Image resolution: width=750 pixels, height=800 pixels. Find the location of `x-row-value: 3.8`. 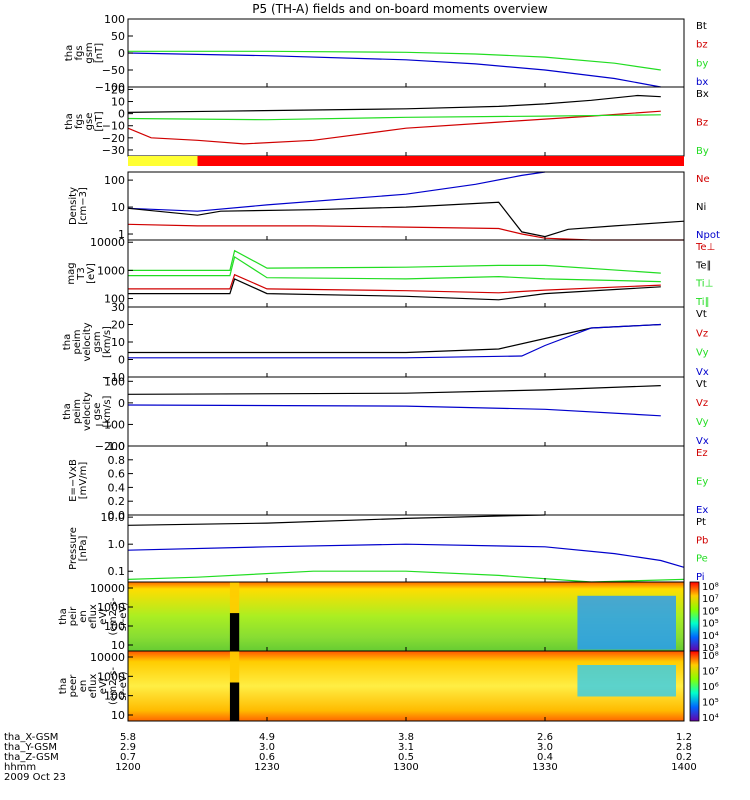

x-row-value: 3.8 is located at coordinates (406, 737).